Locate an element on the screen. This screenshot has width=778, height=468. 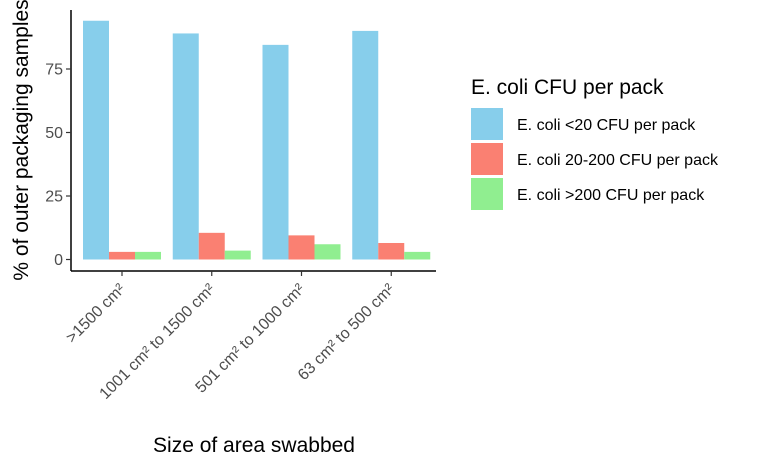
x-tick-label: >1500 cm² is located at coordinates (96, 313).